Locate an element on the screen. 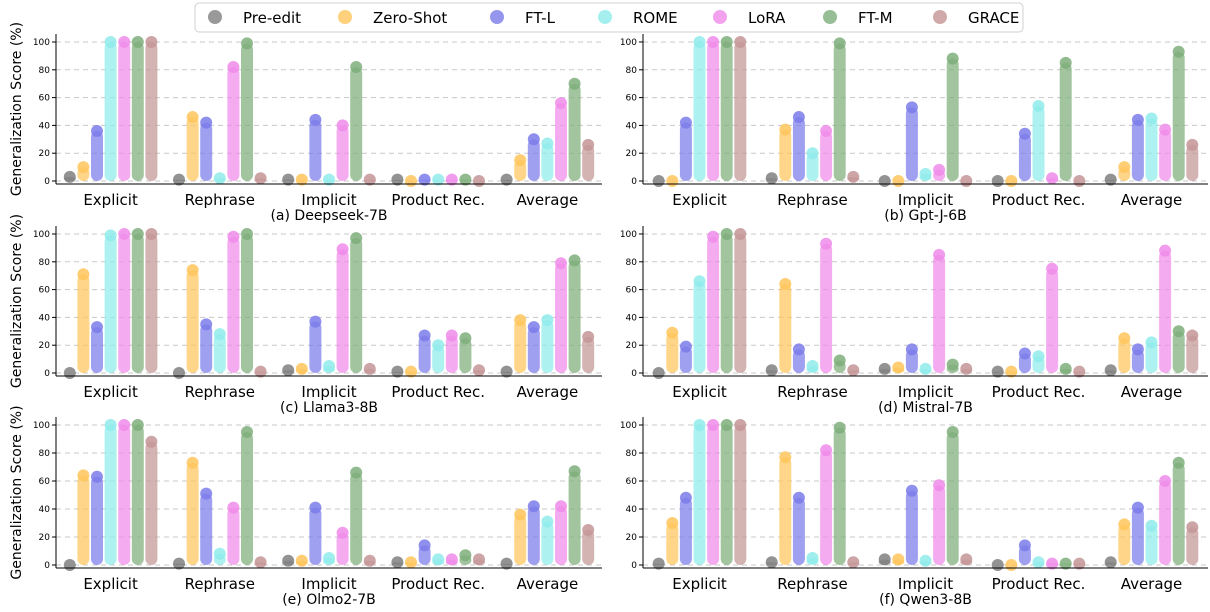  x-tick-label: Explicit is located at coordinates (110, 392).